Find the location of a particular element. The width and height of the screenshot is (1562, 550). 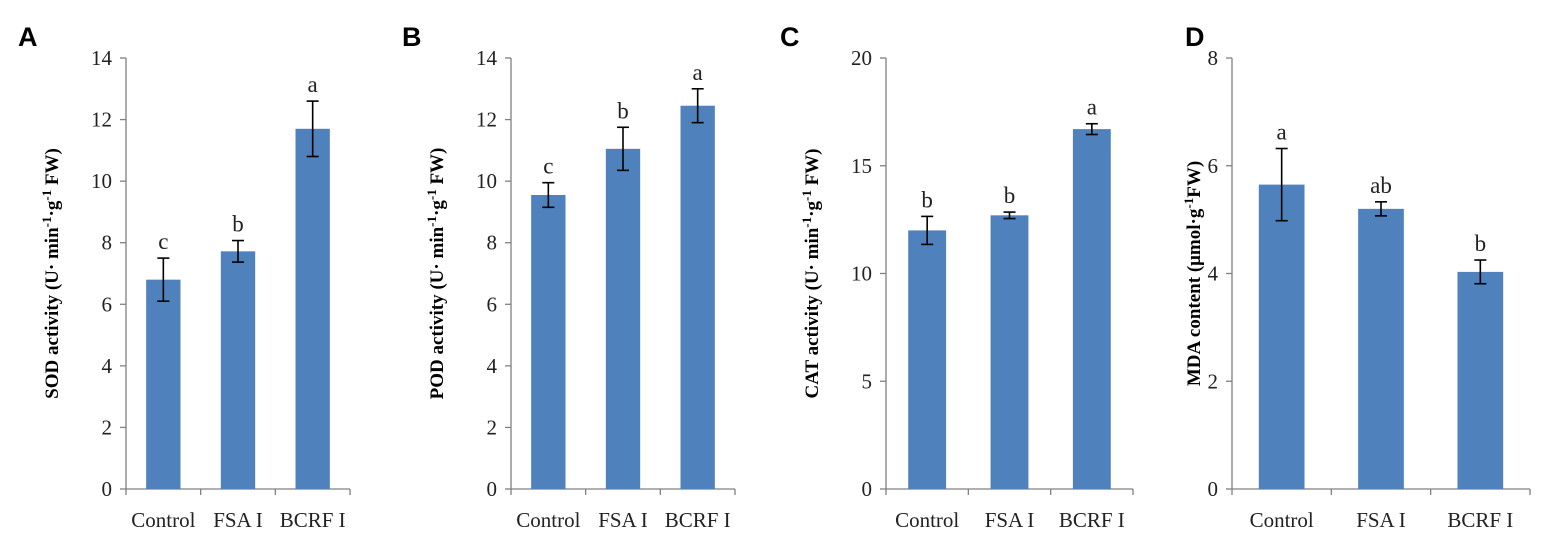

y-axis-label: SOD activity (U· min-1·g-1 FW) is located at coordinates (51, 273).